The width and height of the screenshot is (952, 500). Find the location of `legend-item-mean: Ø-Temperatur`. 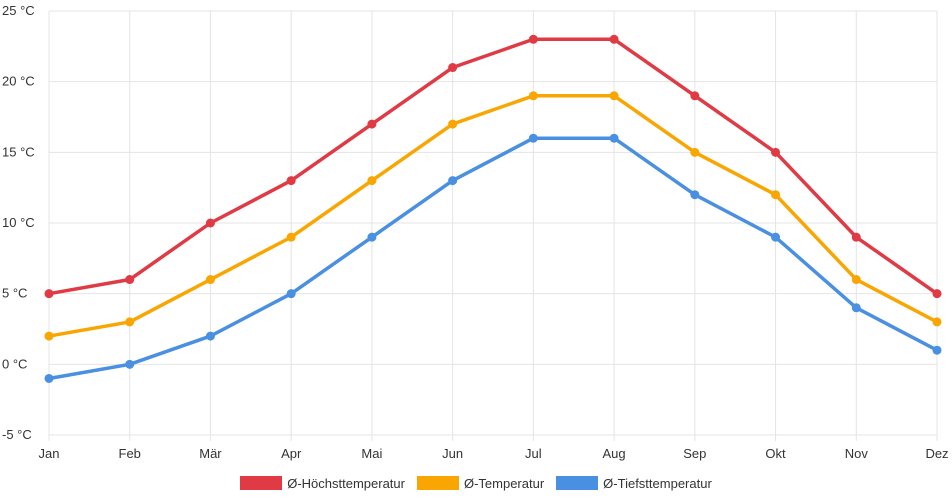

legend-item-mean: Ø-Temperatur is located at coordinates (480, 483).